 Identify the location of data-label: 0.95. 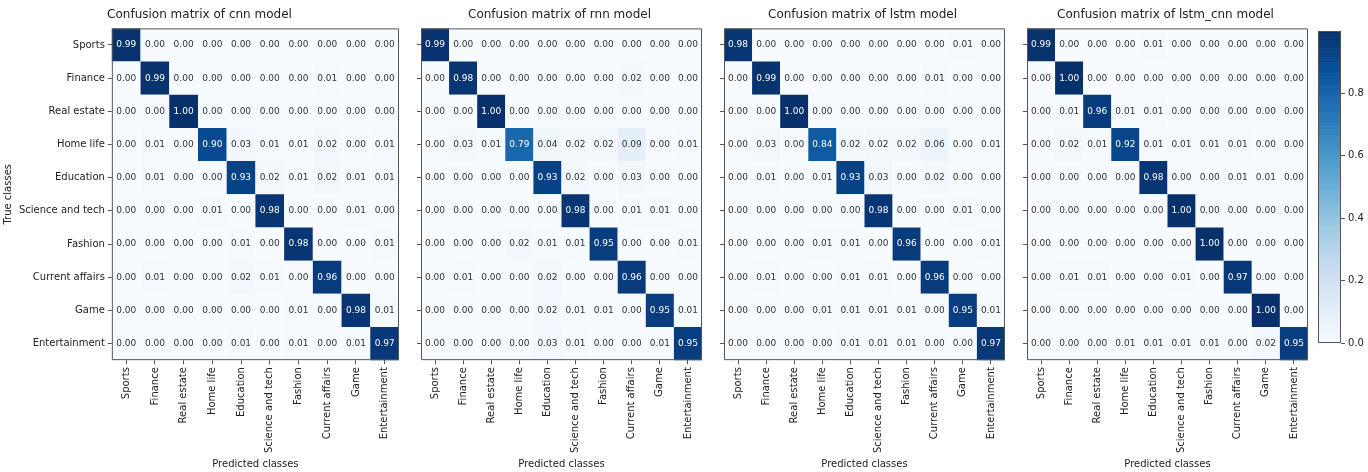
(659, 309).